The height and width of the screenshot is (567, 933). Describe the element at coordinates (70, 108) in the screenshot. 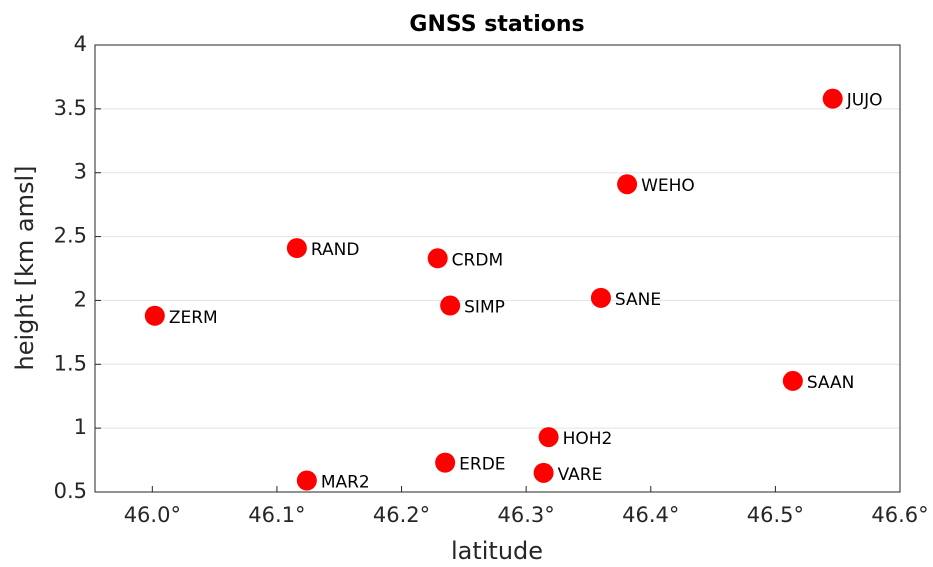

I see `y-tick-label: 3.5` at that location.